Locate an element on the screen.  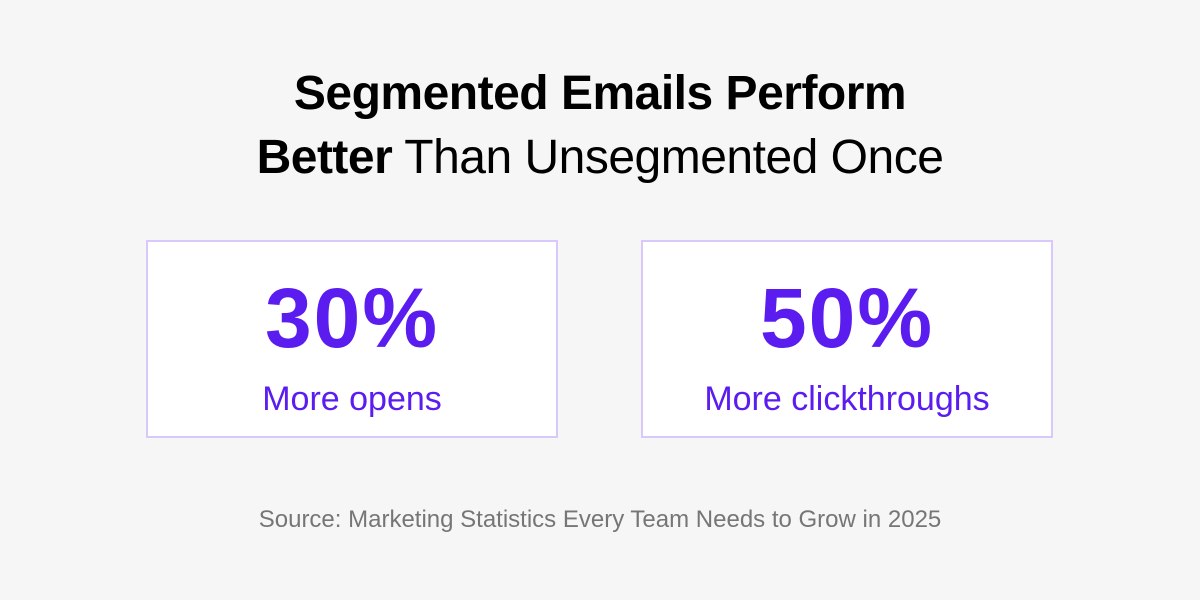
stat-card-clickthroughs: 50% More clickthroughs is located at coordinates (847, 339).